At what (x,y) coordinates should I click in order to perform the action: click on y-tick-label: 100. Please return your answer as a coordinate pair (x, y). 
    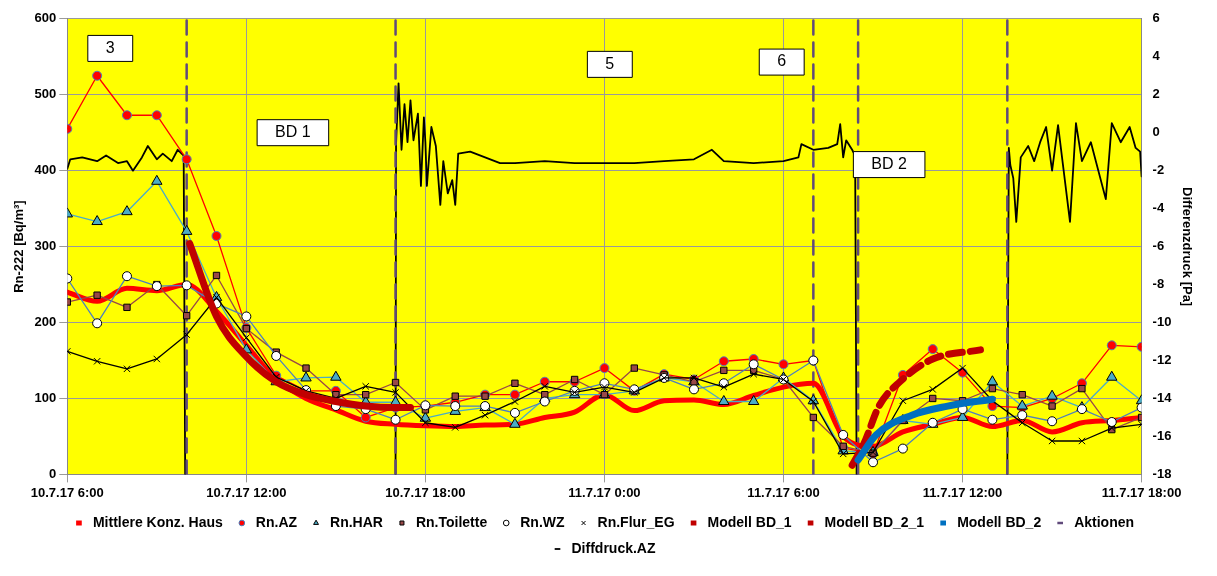
    Looking at the image, I should click on (45, 398).